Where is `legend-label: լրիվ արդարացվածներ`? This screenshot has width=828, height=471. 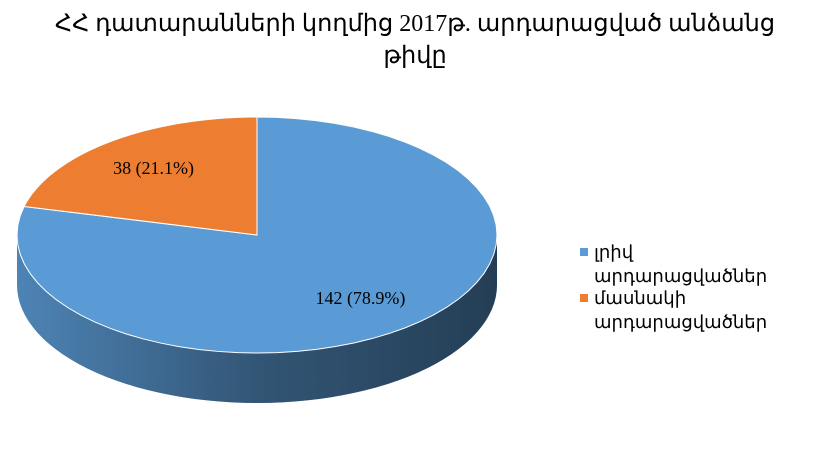 legend-label: լրիվ արդարացվածներ is located at coordinates (681, 264).